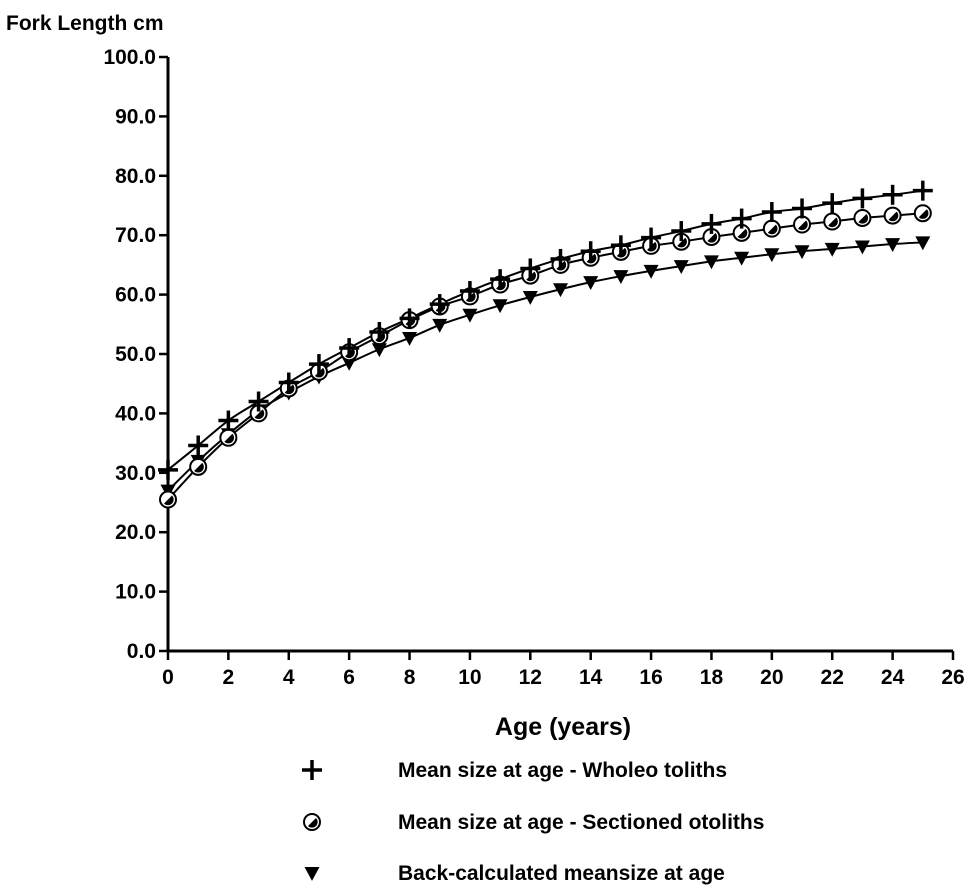 The width and height of the screenshot is (970, 887). Describe the element at coordinates (135, 413) in the screenshot. I see `y-tick-label: 40.0` at that location.